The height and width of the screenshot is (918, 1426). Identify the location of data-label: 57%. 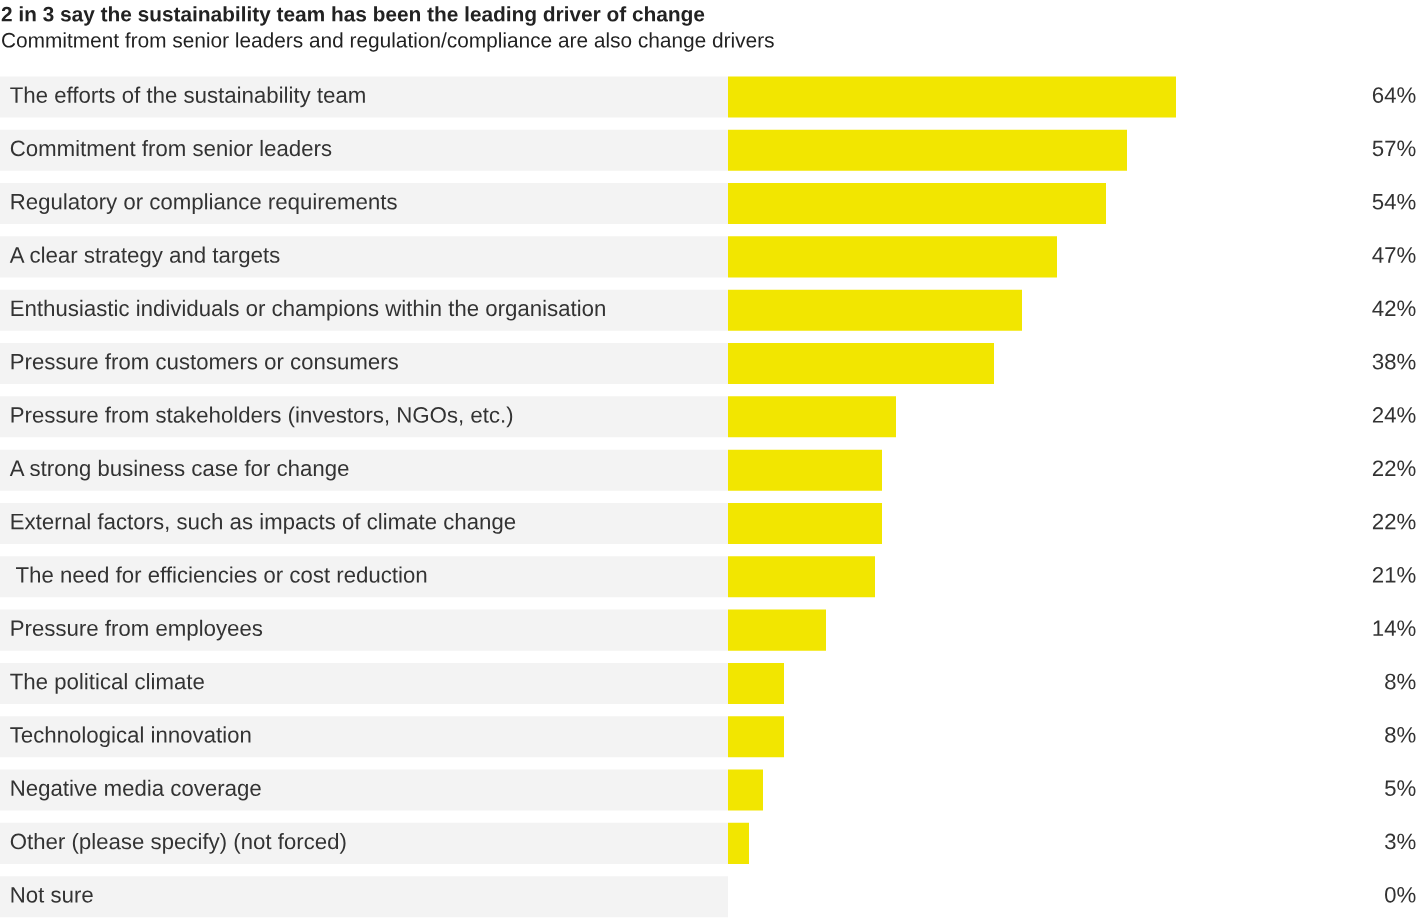
(1394, 148).